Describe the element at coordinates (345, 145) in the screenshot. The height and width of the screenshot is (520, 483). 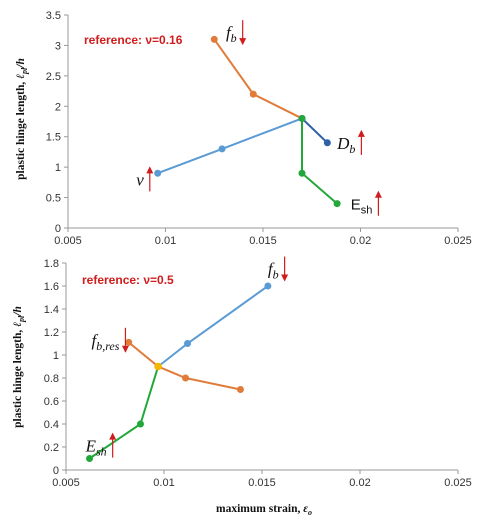
I see `annotation-label: Db` at that location.